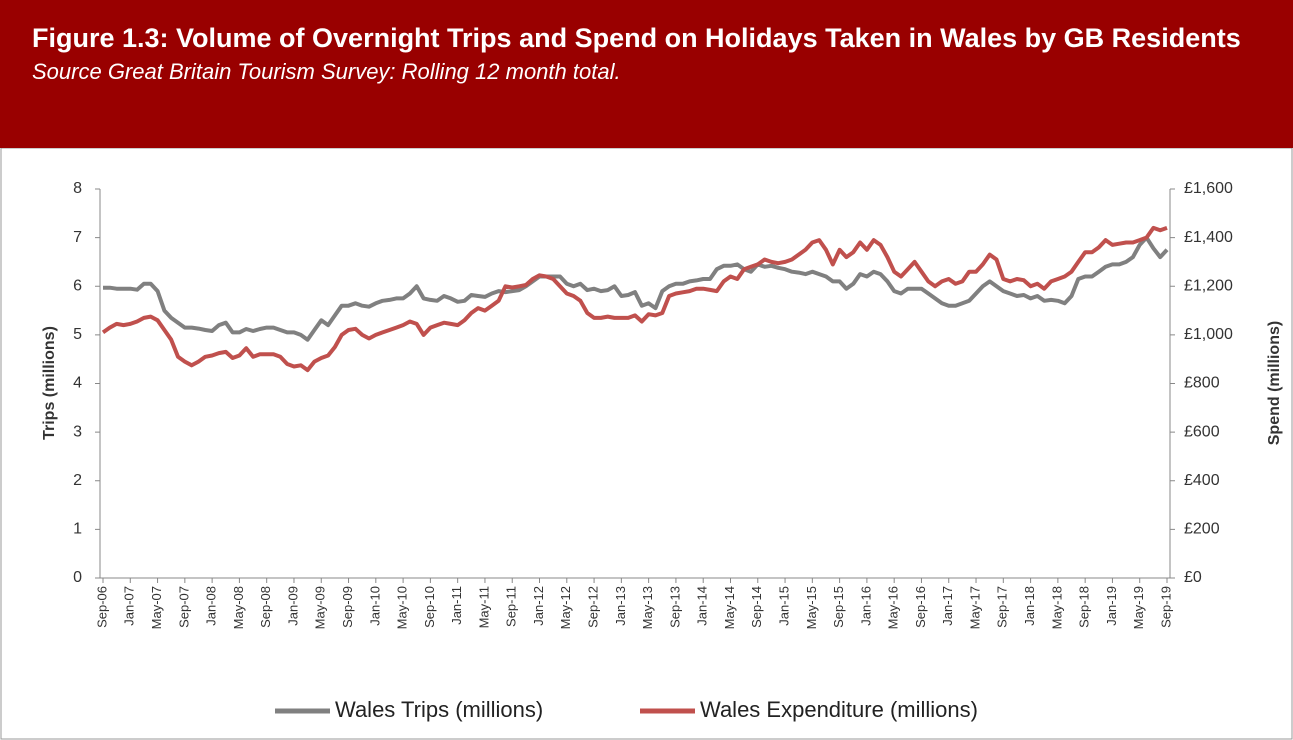 The width and height of the screenshot is (1293, 740). What do you see at coordinates (1202, 383) in the screenshot?
I see `y2-tick-label: £800` at bounding box center [1202, 383].